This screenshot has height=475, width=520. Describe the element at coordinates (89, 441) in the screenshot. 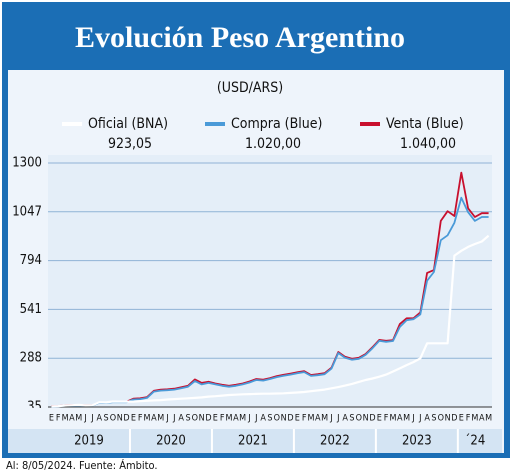

I see `year-label: 2019` at that location.